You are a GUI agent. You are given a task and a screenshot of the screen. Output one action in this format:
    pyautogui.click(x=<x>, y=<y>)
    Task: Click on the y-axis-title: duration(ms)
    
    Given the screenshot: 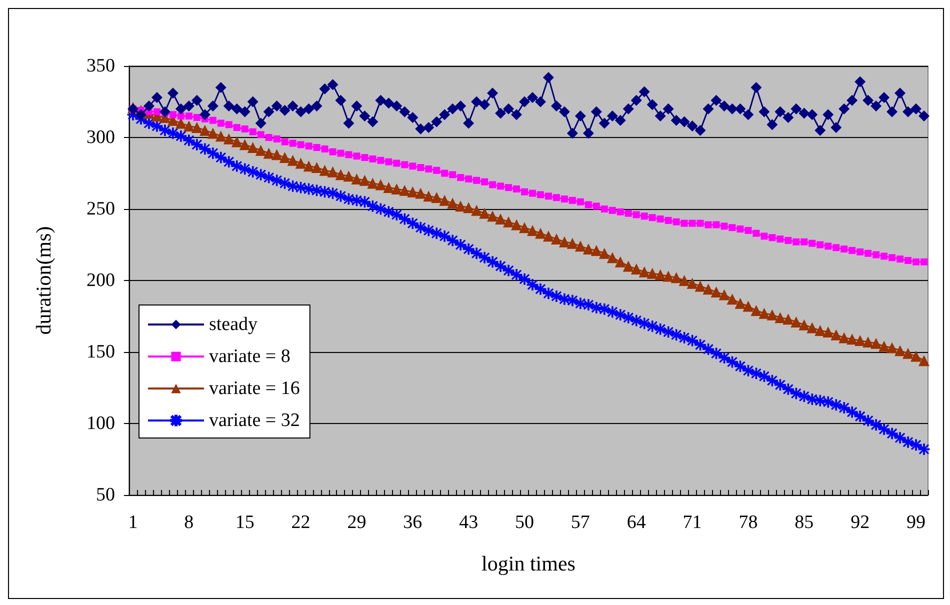 What is the action you would take?
    pyautogui.click(x=44, y=280)
    